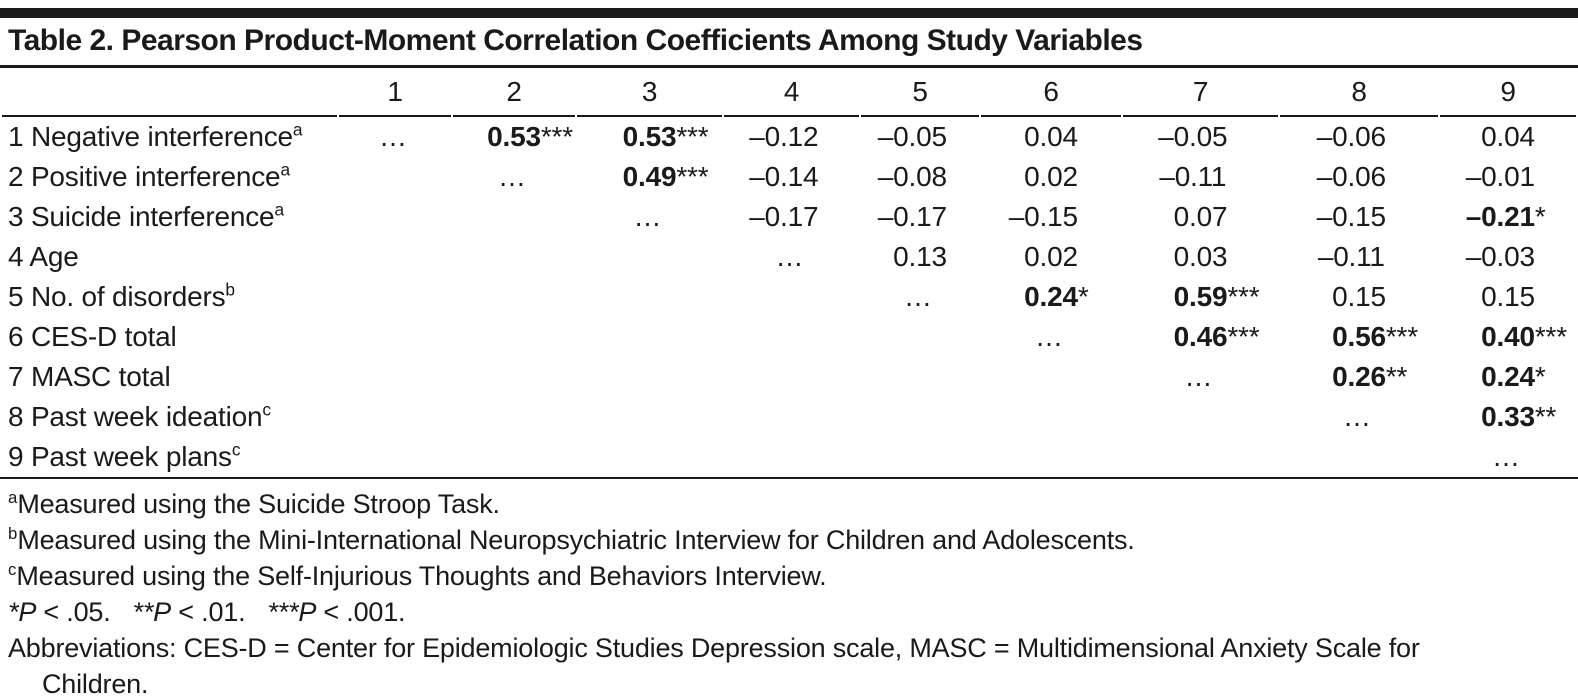 The width and height of the screenshot is (1578, 697). I want to click on row-label: 1 Negative interferencea, so click(155, 135).